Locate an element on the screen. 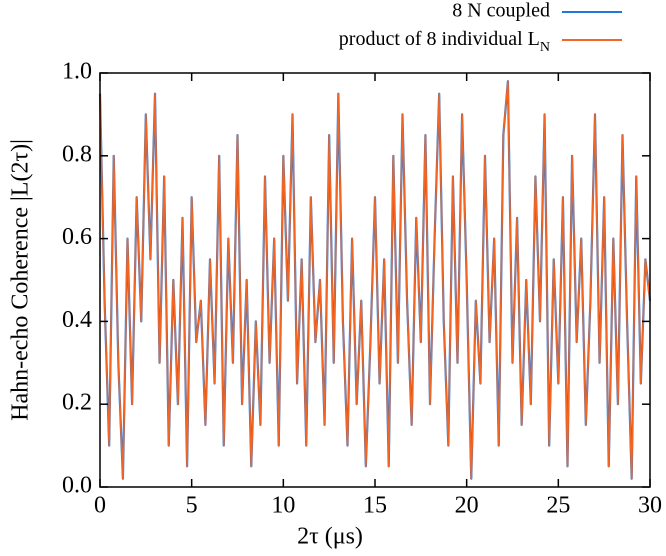 This screenshot has width=666, height=556. legend-label: 8 N coupled is located at coordinates (501, 11).